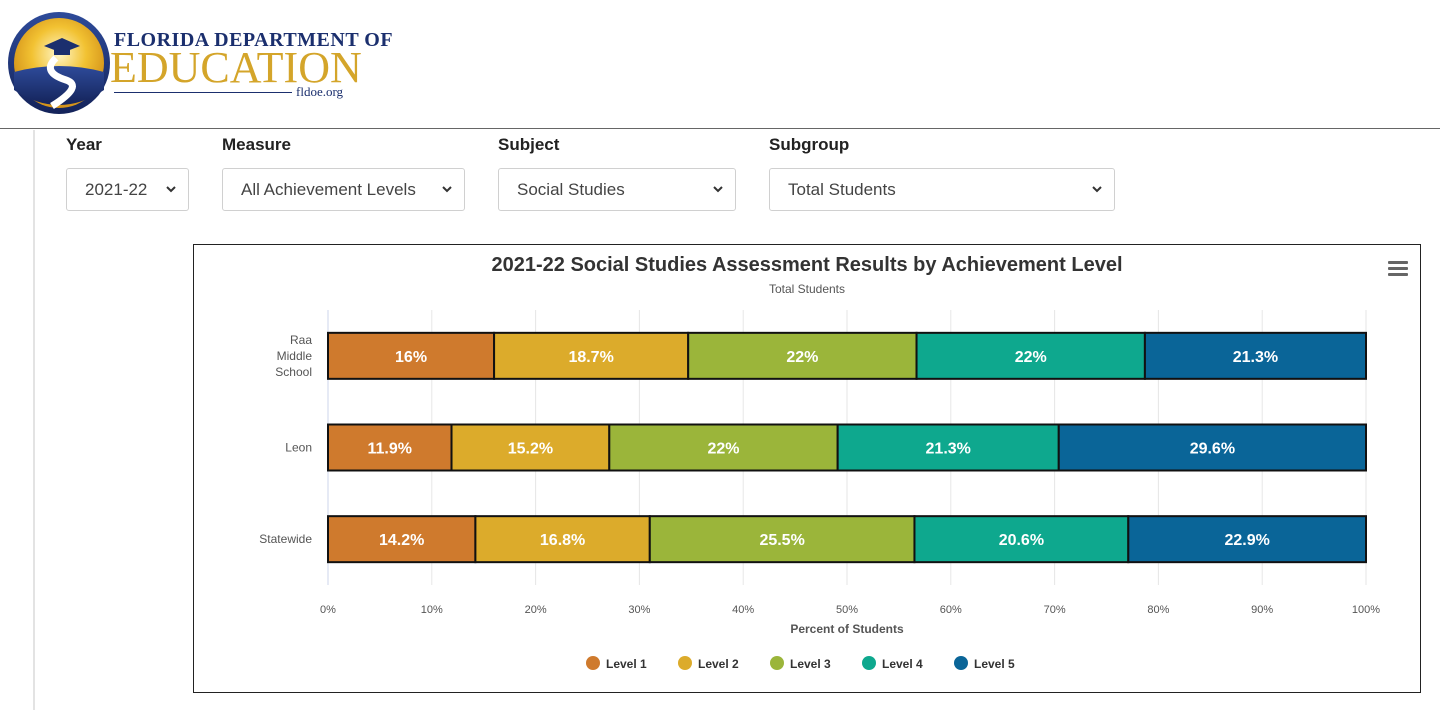 The width and height of the screenshot is (1440, 710). Describe the element at coordinates (203, 92) in the screenshot. I see `logo-divider` at that location.